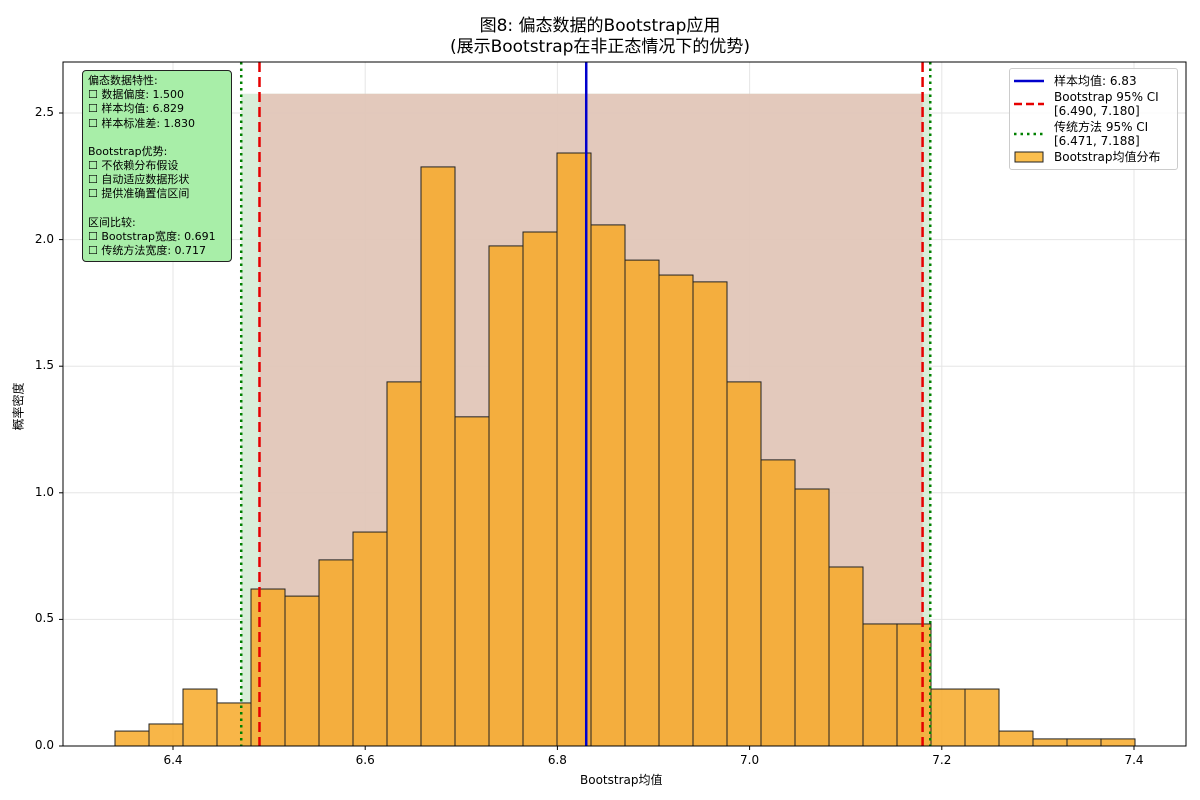 The width and height of the screenshot is (1200, 800). Describe the element at coordinates (1029, 134) in the screenshot. I see `dotted-line-icon` at that location.